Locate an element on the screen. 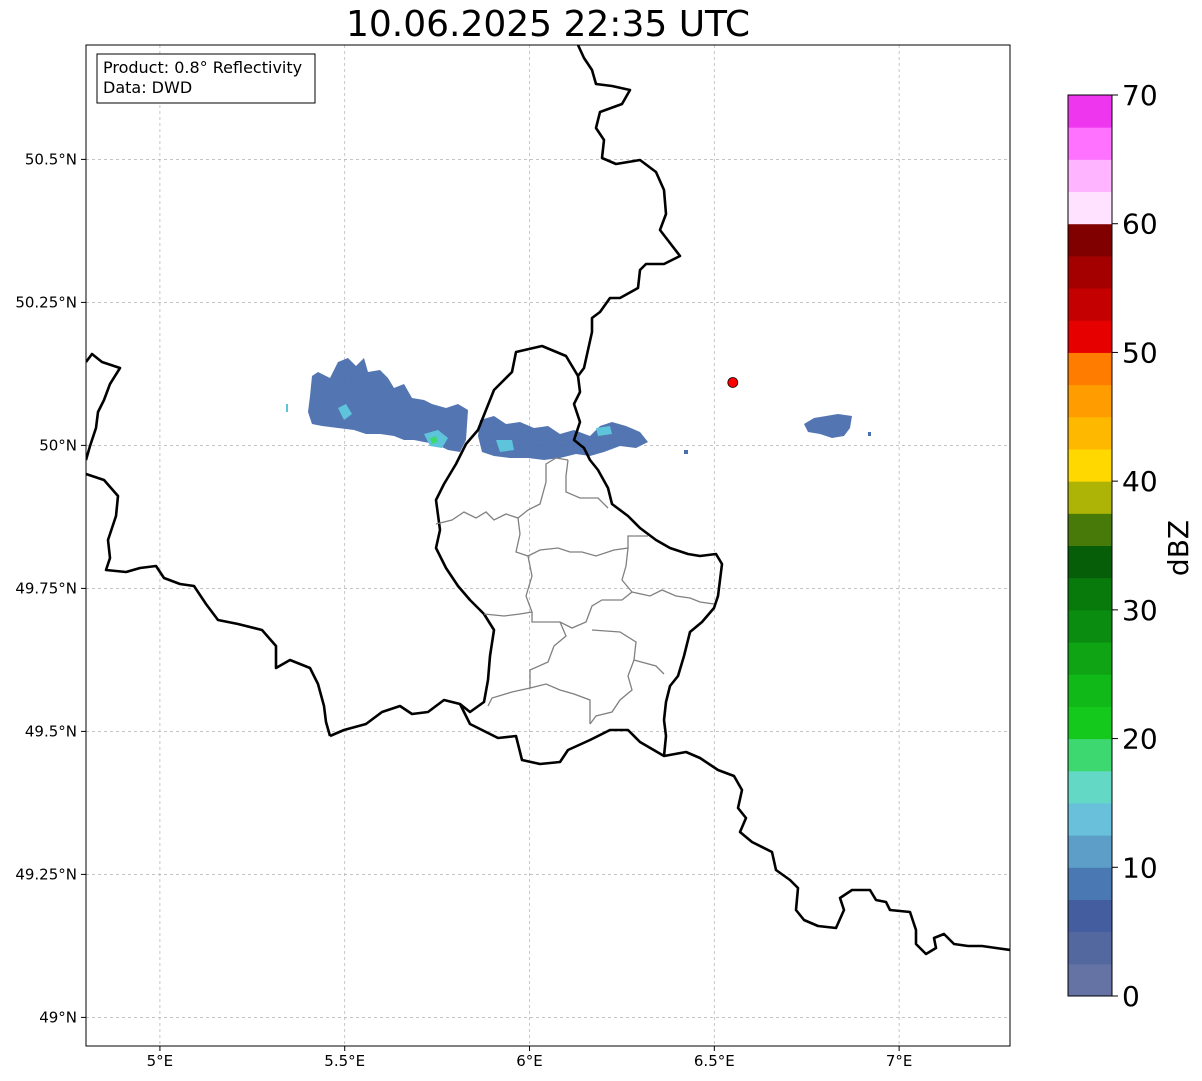  info-data-source: Data: DWD is located at coordinates (147, 87).